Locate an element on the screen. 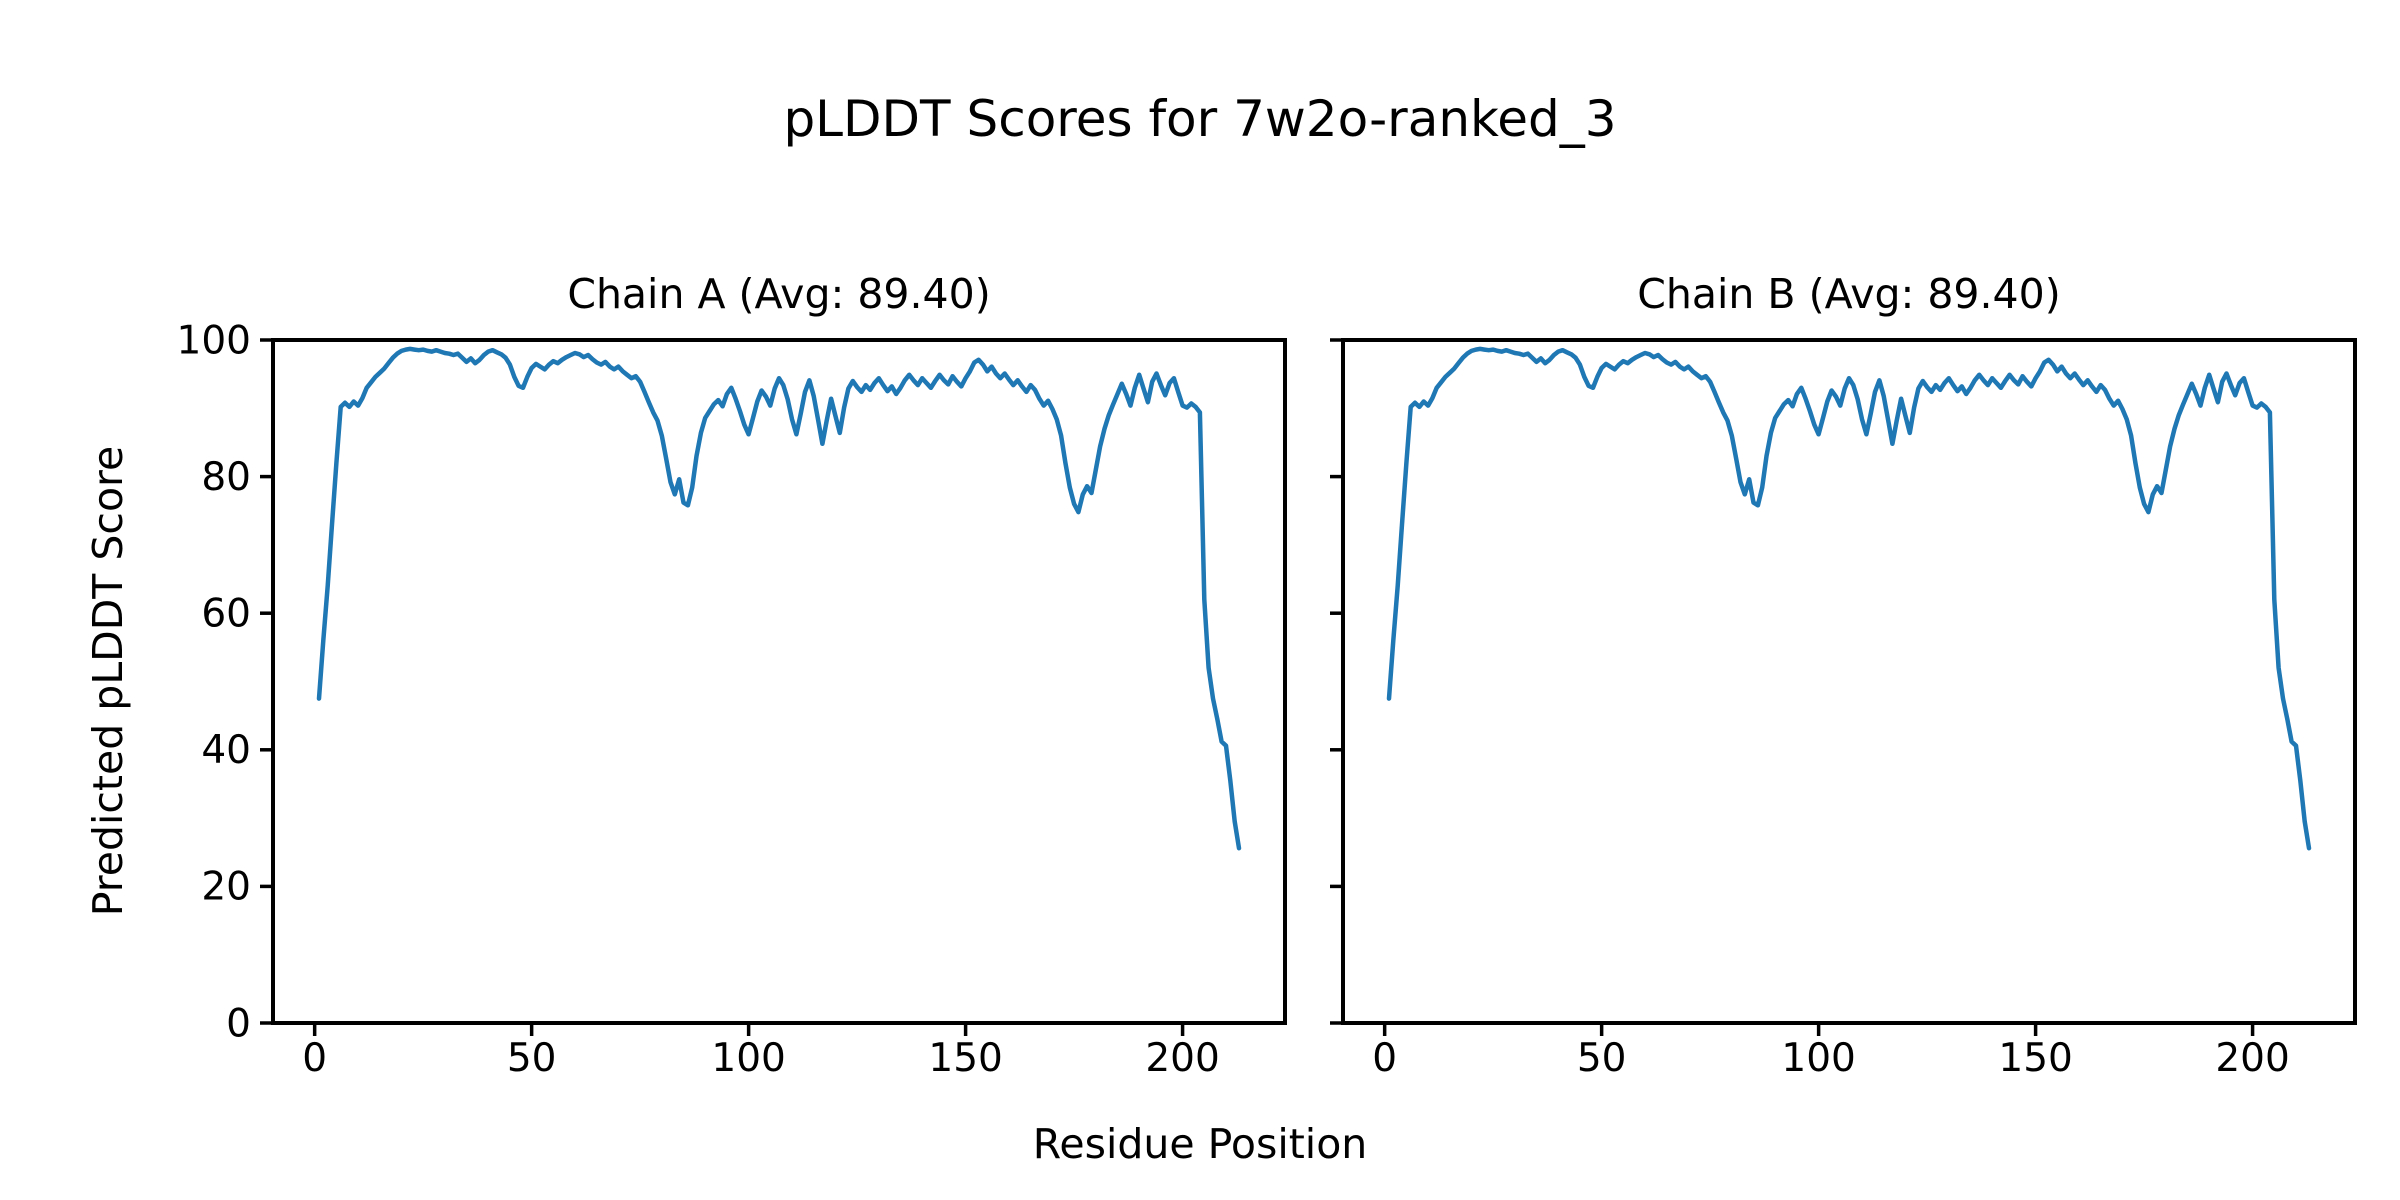 The image size is (2400, 1200). panel-title-chain-a: Chain A (Avg: 89.40) is located at coordinates (779, 294).